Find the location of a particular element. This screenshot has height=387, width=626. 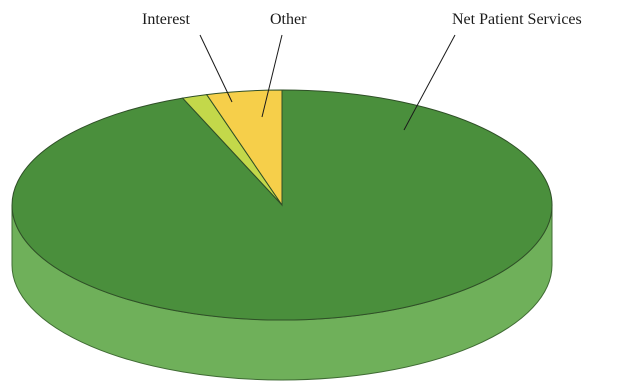

slice-label-interest: Interest is located at coordinates (166, 19).